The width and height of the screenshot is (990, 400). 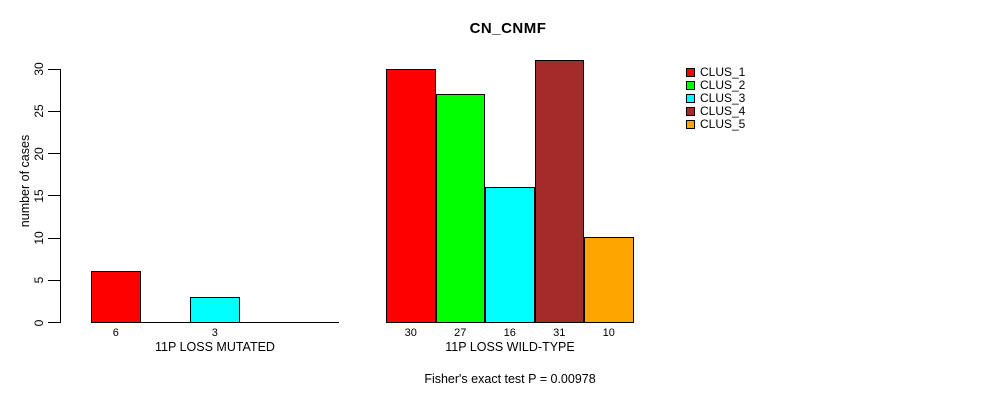 I want to click on legend-label: CLUS_3, so click(x=723, y=98).